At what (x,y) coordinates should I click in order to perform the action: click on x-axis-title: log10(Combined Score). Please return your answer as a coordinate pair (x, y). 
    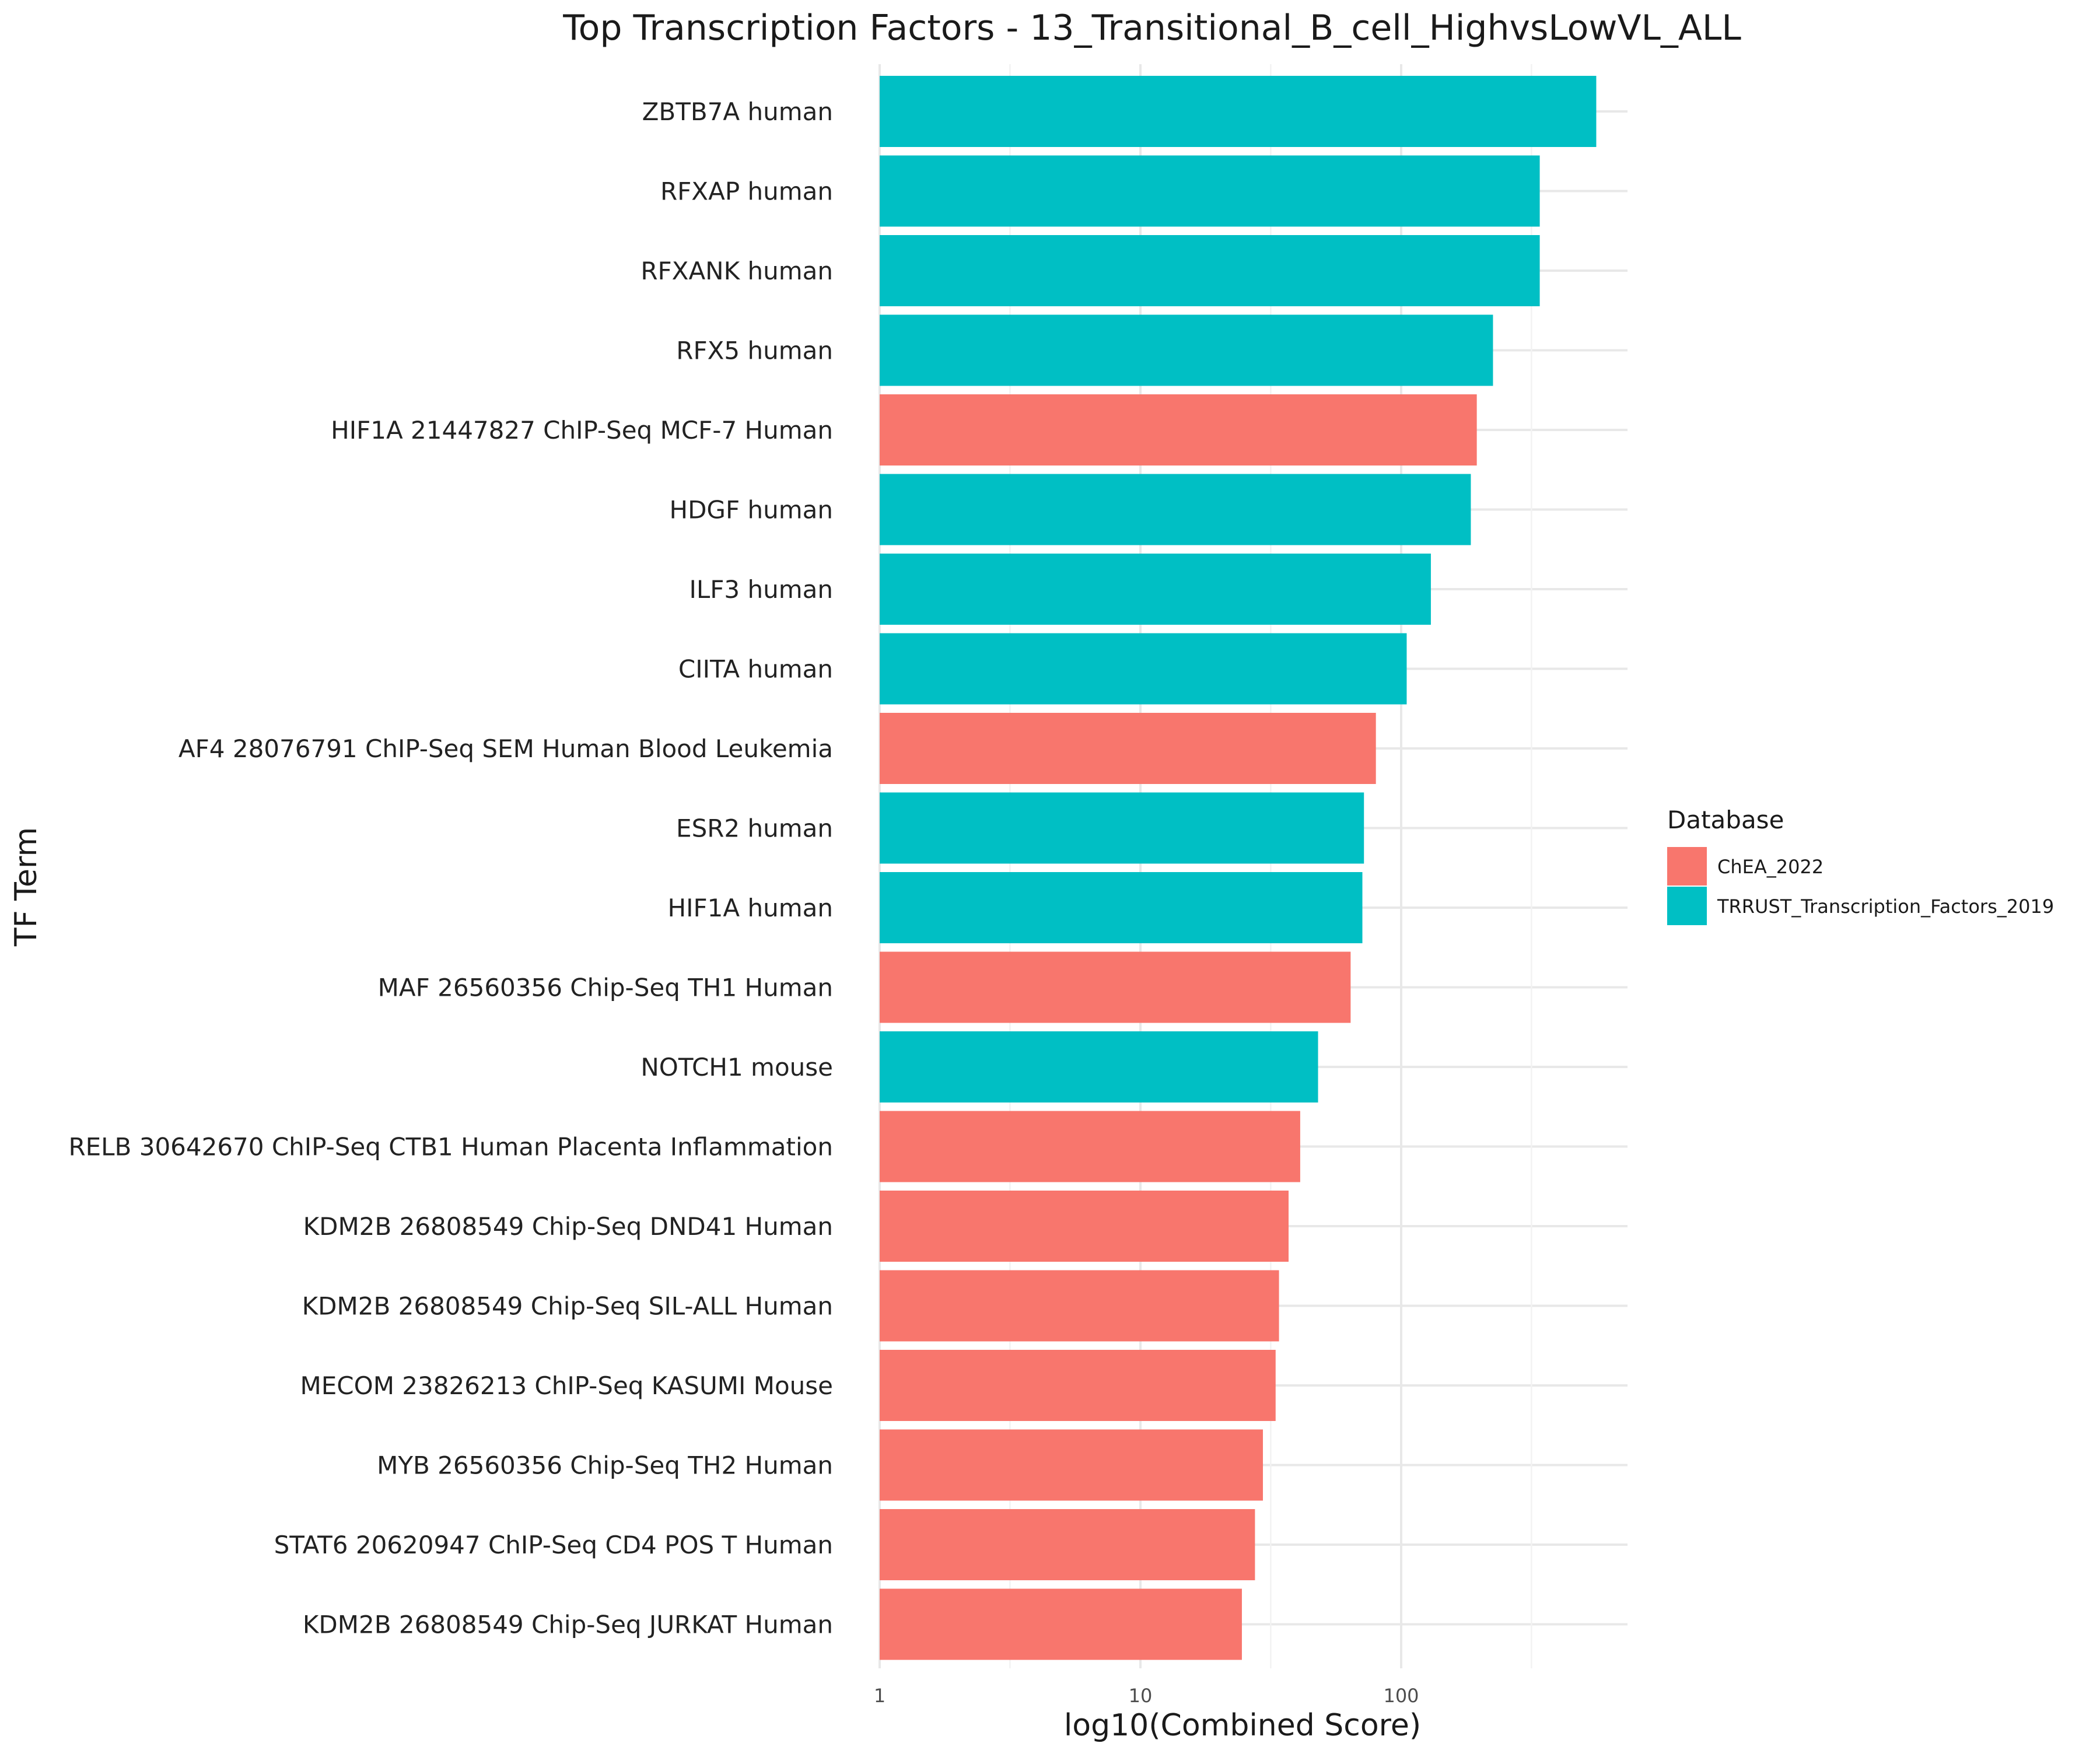
    Looking at the image, I should click on (1242, 1725).